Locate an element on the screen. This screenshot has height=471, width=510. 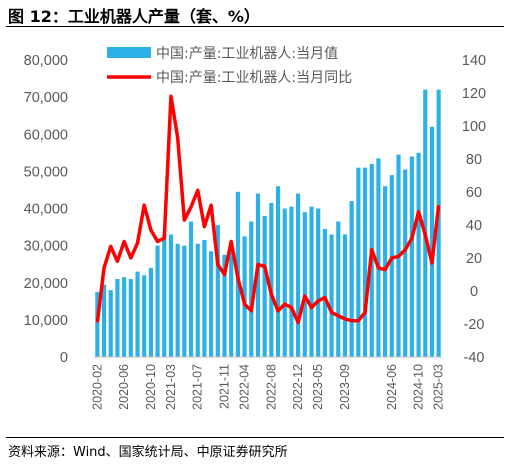
y-left-tick-label: 10,000 is located at coordinates (46, 321).